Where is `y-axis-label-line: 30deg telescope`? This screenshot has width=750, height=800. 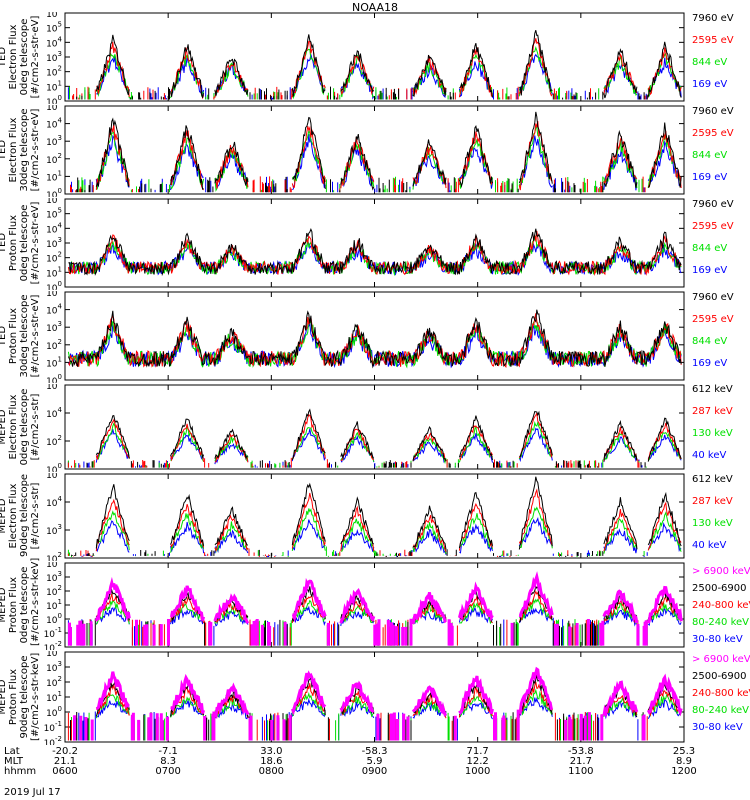
y-axis-label-line: 30deg telescope is located at coordinates (24, 150).